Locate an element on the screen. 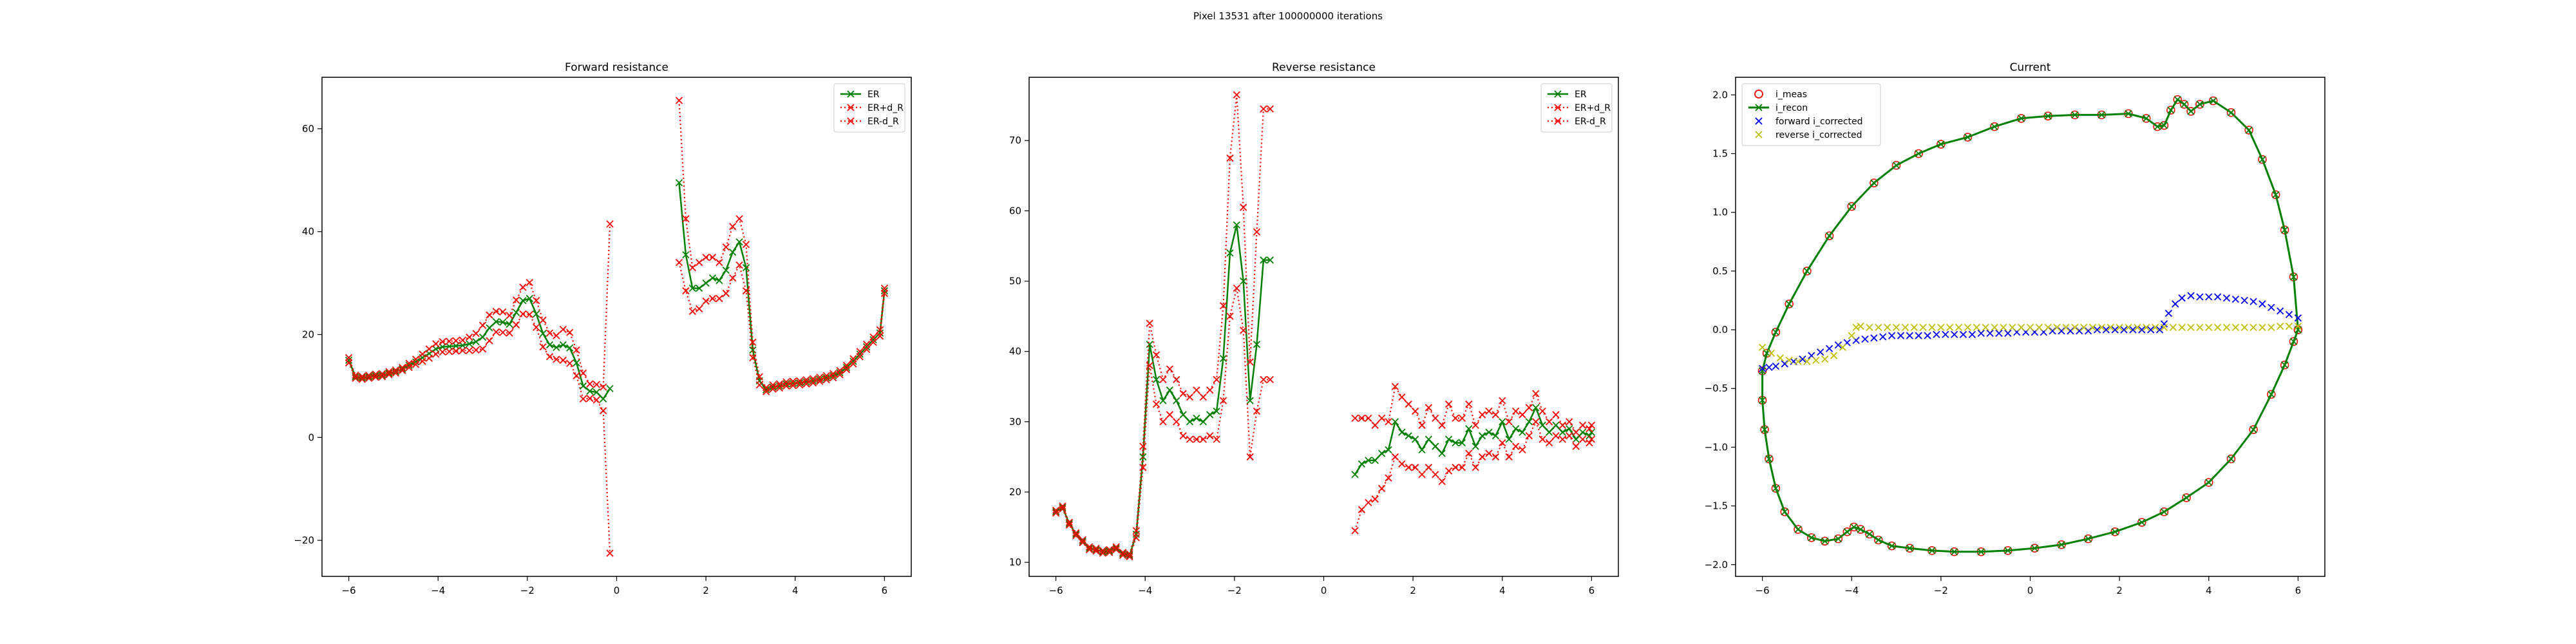 This screenshot has height=644, width=2576. series-line is located at coordinates (480, 305).